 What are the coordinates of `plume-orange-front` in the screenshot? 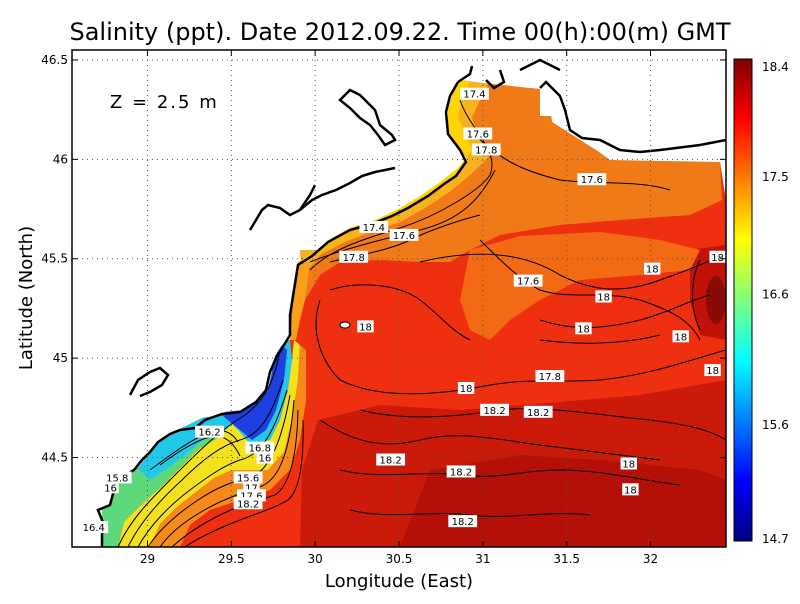 It's located at (228, 446).